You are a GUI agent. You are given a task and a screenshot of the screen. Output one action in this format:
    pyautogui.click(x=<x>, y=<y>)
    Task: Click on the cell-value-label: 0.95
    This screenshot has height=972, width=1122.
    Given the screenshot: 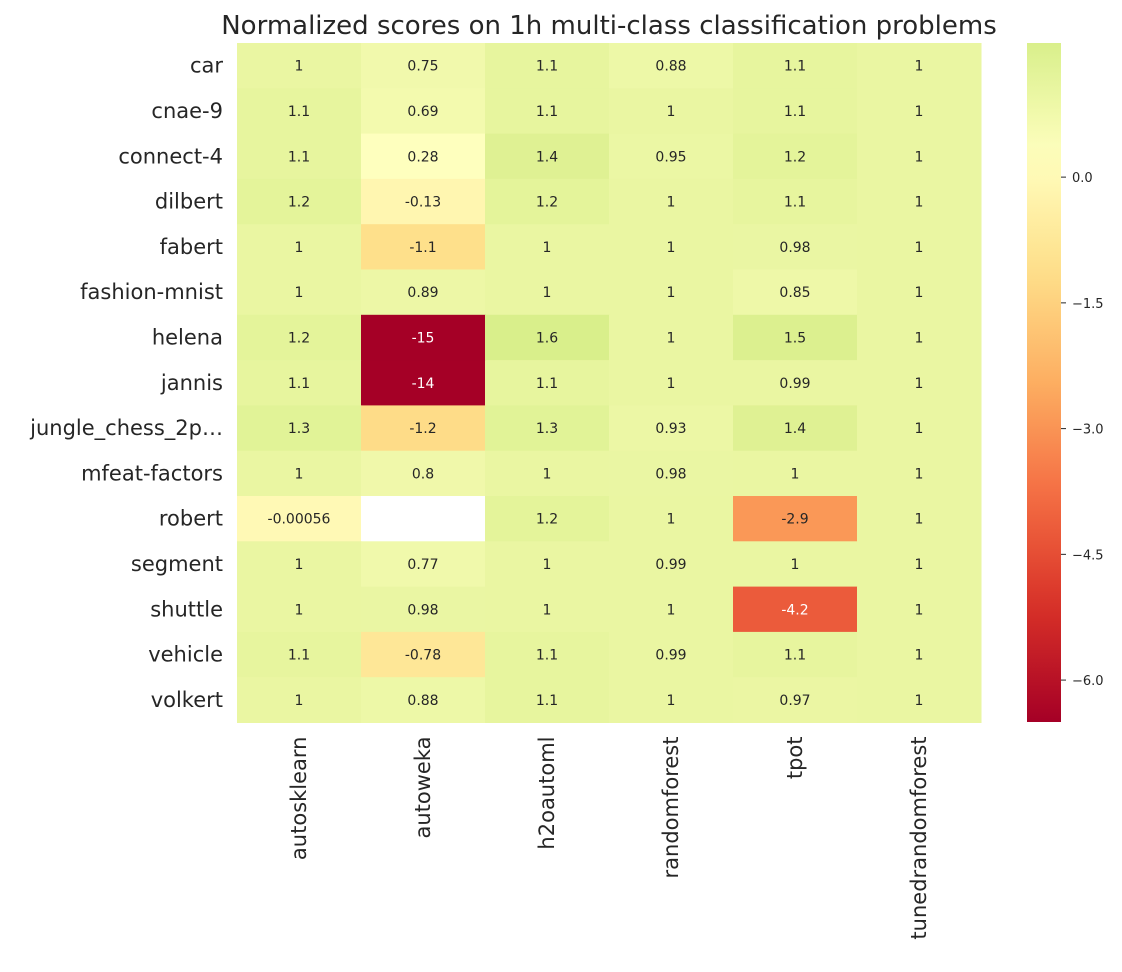 What is the action you would take?
    pyautogui.click(x=670, y=157)
    